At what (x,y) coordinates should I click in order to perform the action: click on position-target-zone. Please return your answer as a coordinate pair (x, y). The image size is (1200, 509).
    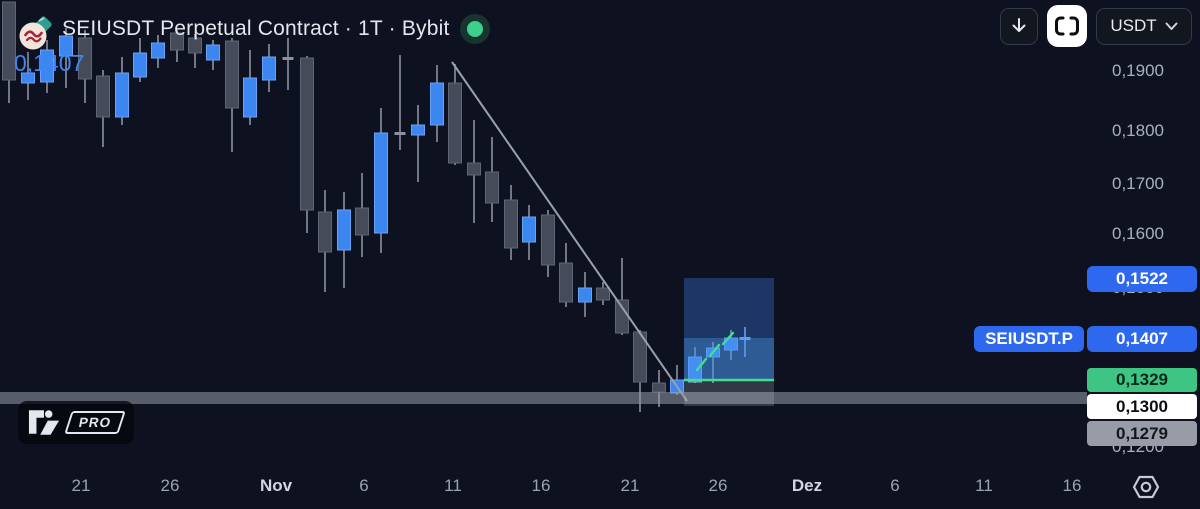
    Looking at the image, I should click on (729, 308).